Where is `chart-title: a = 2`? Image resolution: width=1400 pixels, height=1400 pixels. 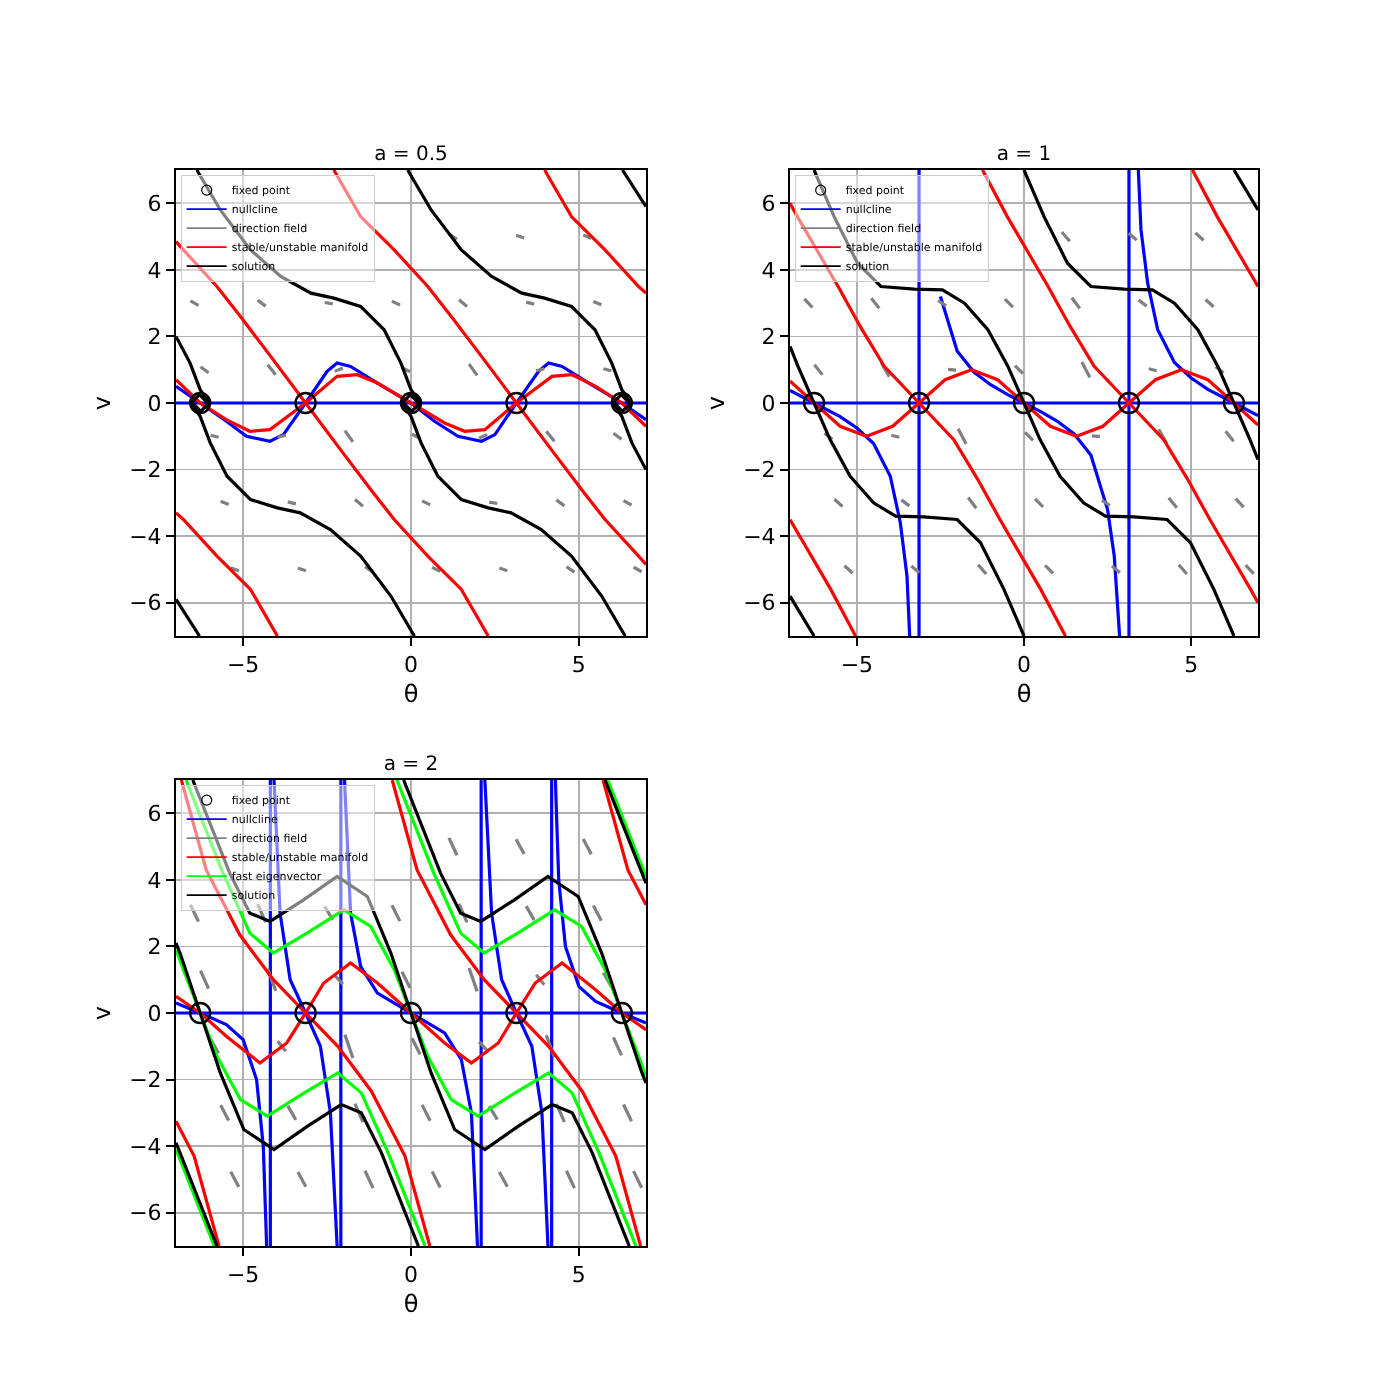 chart-title: a = 2 is located at coordinates (411, 765).